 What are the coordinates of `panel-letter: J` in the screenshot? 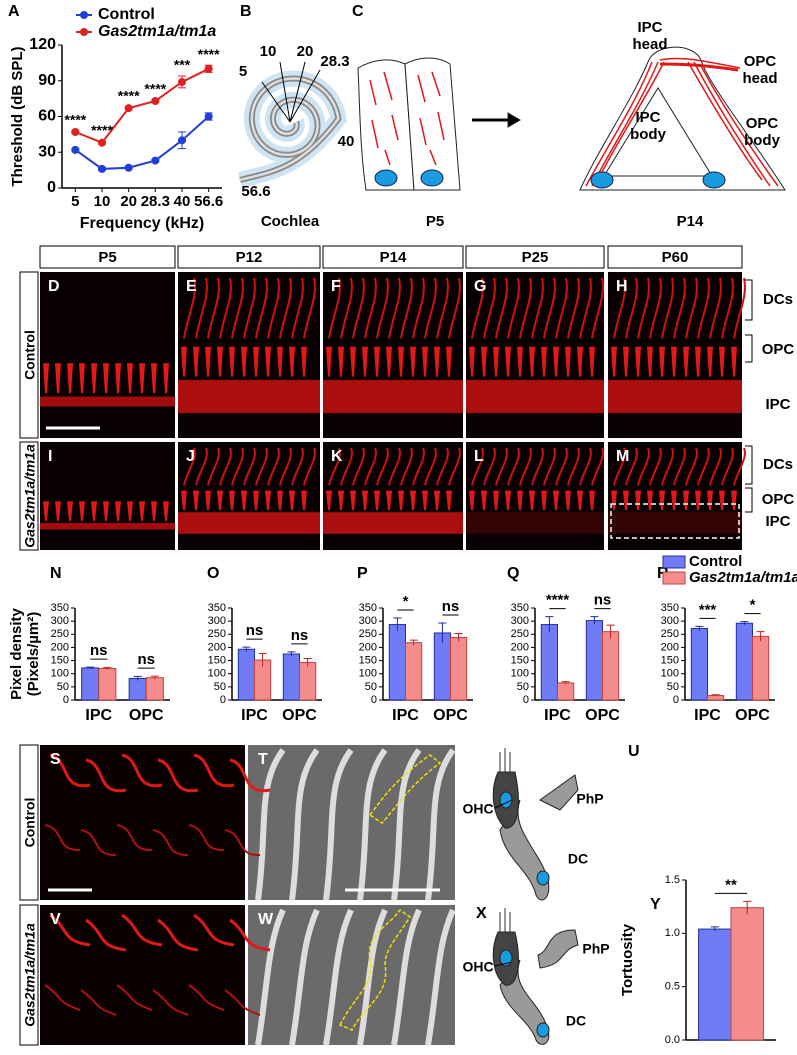 It's located at (190, 456).